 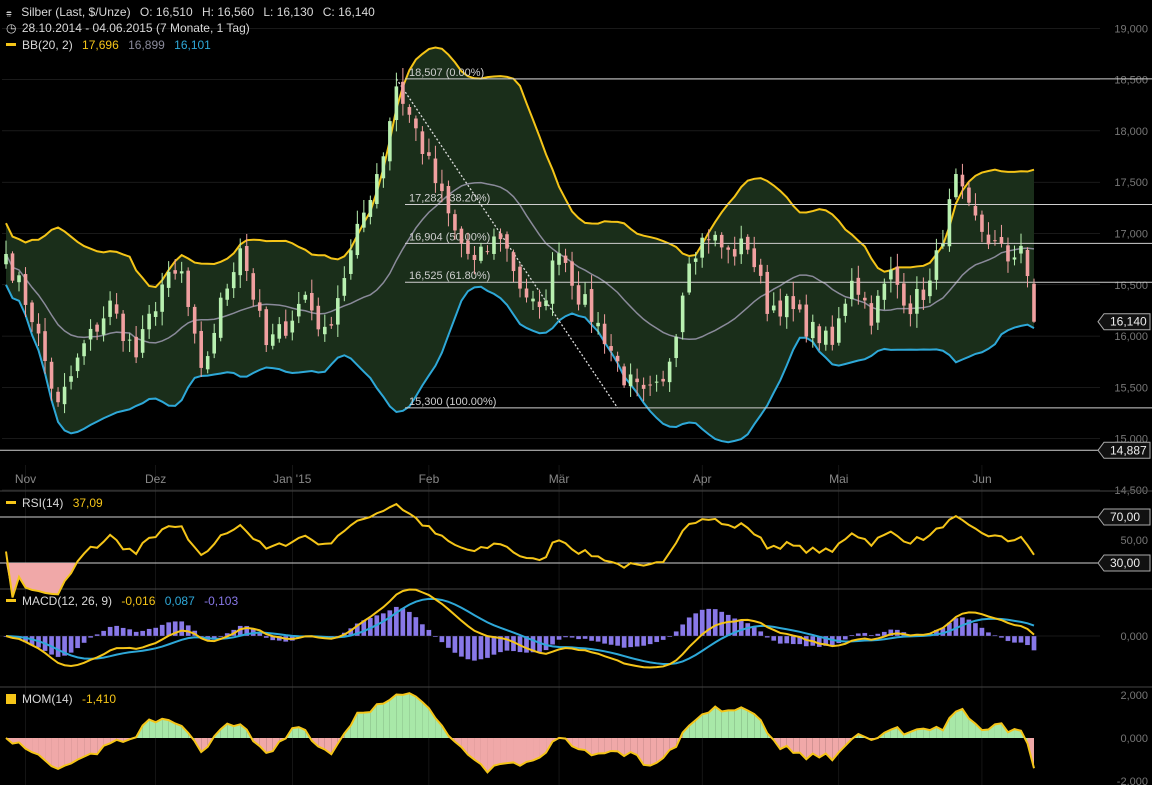 I want to click on mom-legend: MOM(14) -1,410, so click(x=64, y=699).